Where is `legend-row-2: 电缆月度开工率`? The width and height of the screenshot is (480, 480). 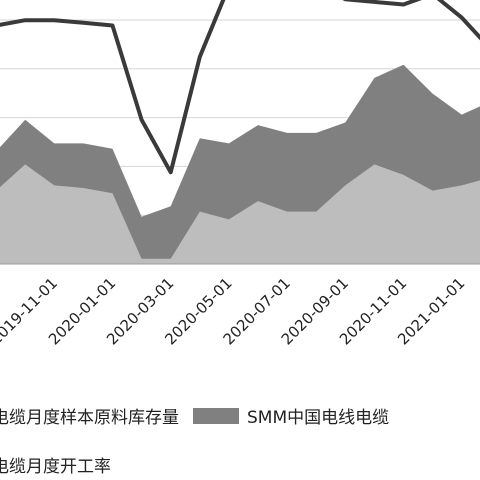 legend-row-2: 电缆月度开工率 is located at coordinates (55, 464).